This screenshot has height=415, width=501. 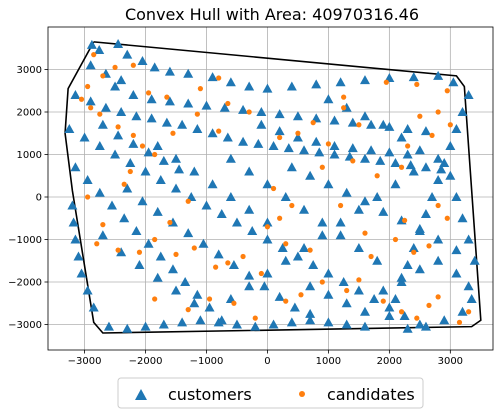 What do you see at coordinates (146, 361) in the screenshot?
I see `x-tick-label: −2000` at bounding box center [146, 361].